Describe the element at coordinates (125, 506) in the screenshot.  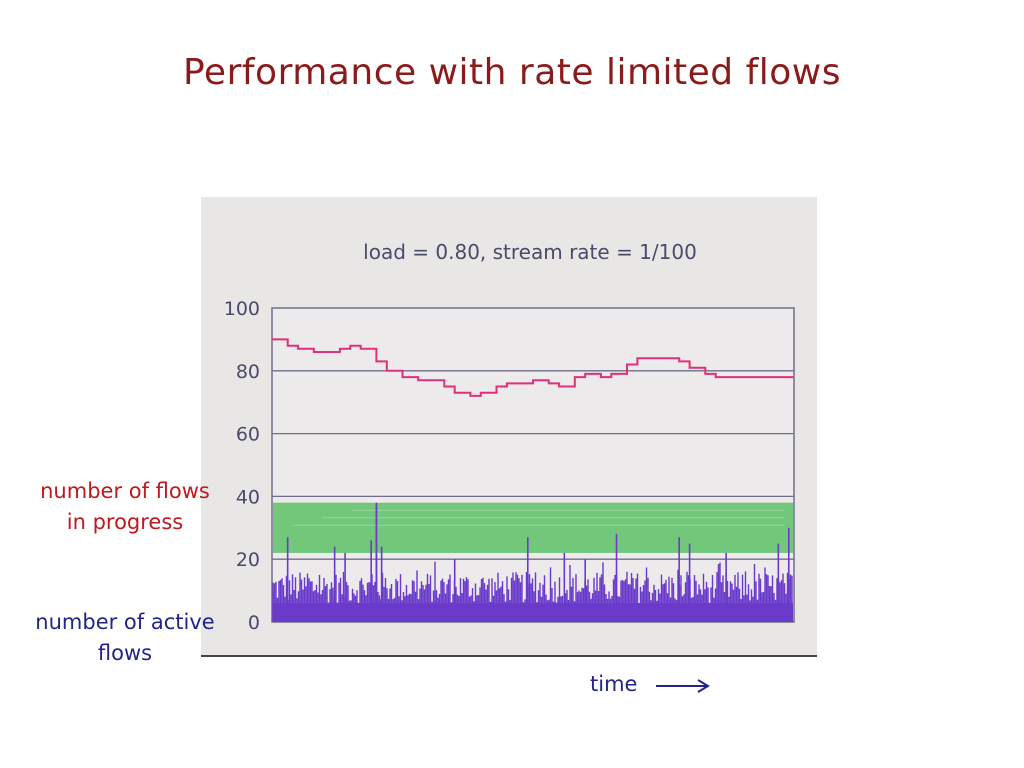
I see `flows-in-progress-label: number of flows in progress` at that location.